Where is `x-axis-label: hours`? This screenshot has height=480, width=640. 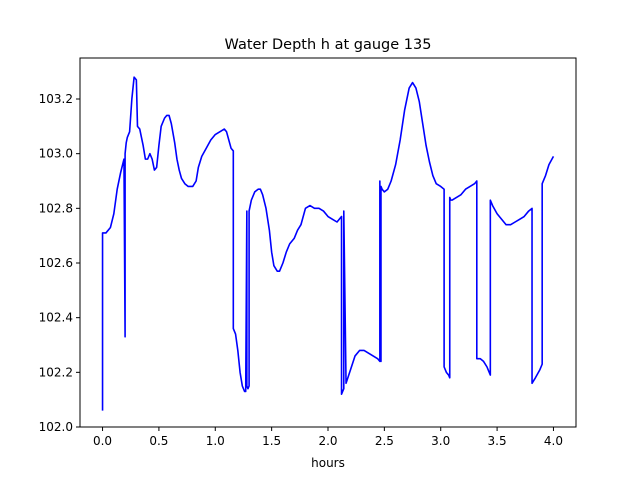 x-axis-label: hours is located at coordinates (328, 463).